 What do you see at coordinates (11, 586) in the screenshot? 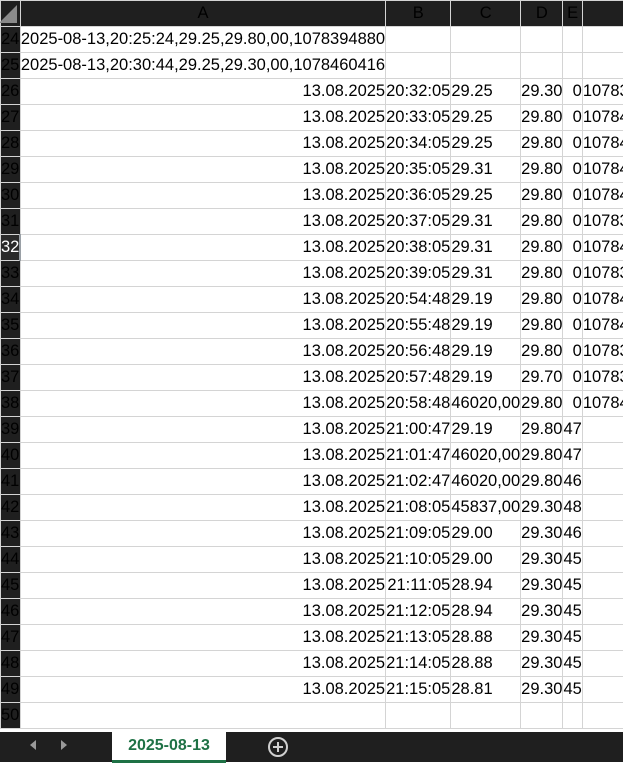
I see `row-header: 45` at bounding box center [11, 586].